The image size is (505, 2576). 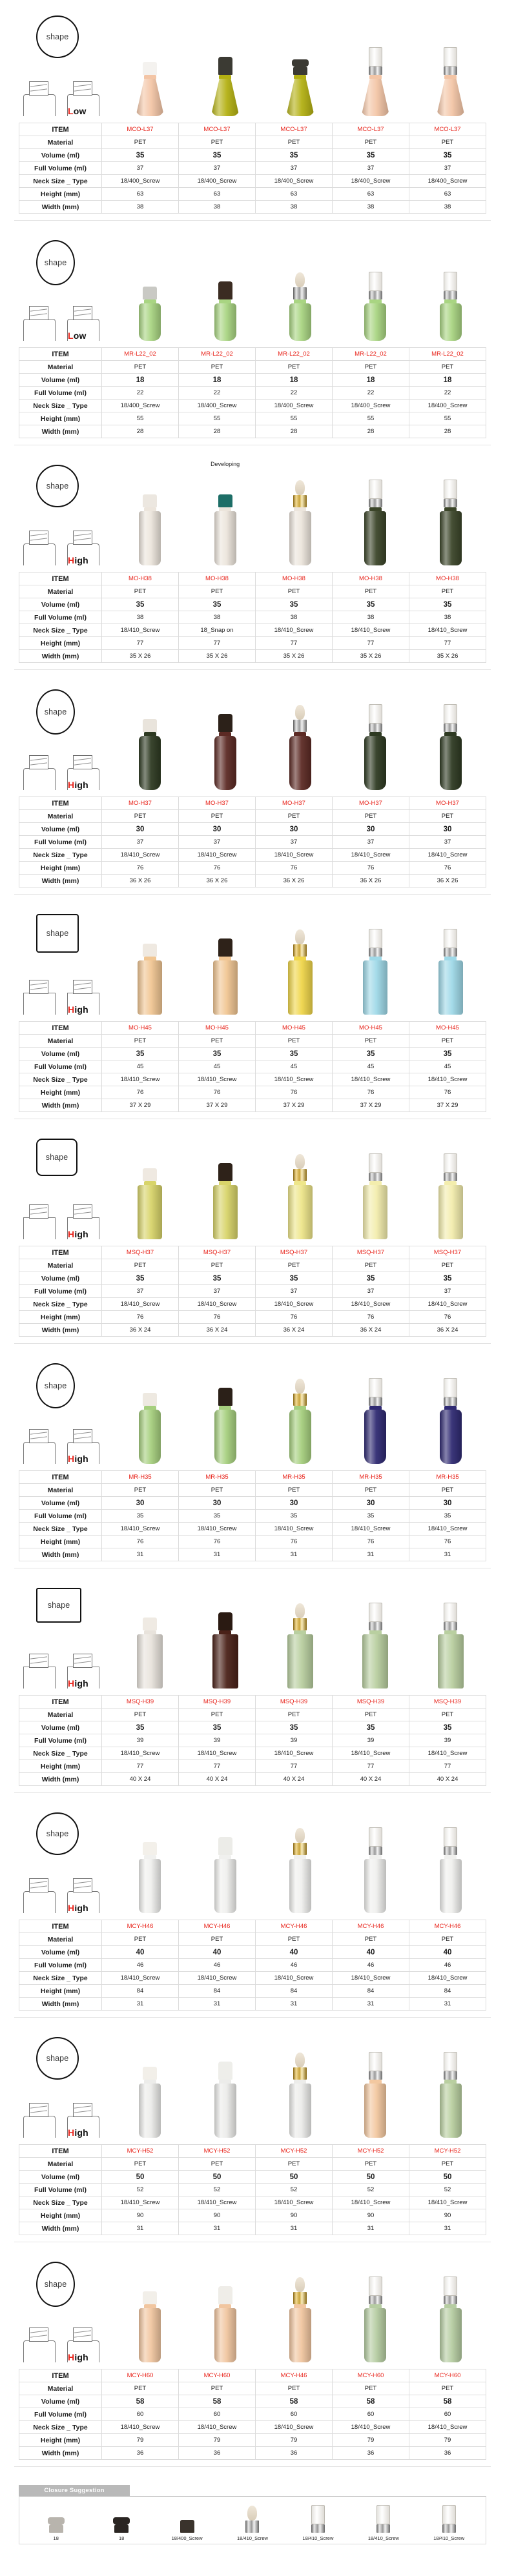 I want to click on cell-width: 31, so click(x=294, y=2004).